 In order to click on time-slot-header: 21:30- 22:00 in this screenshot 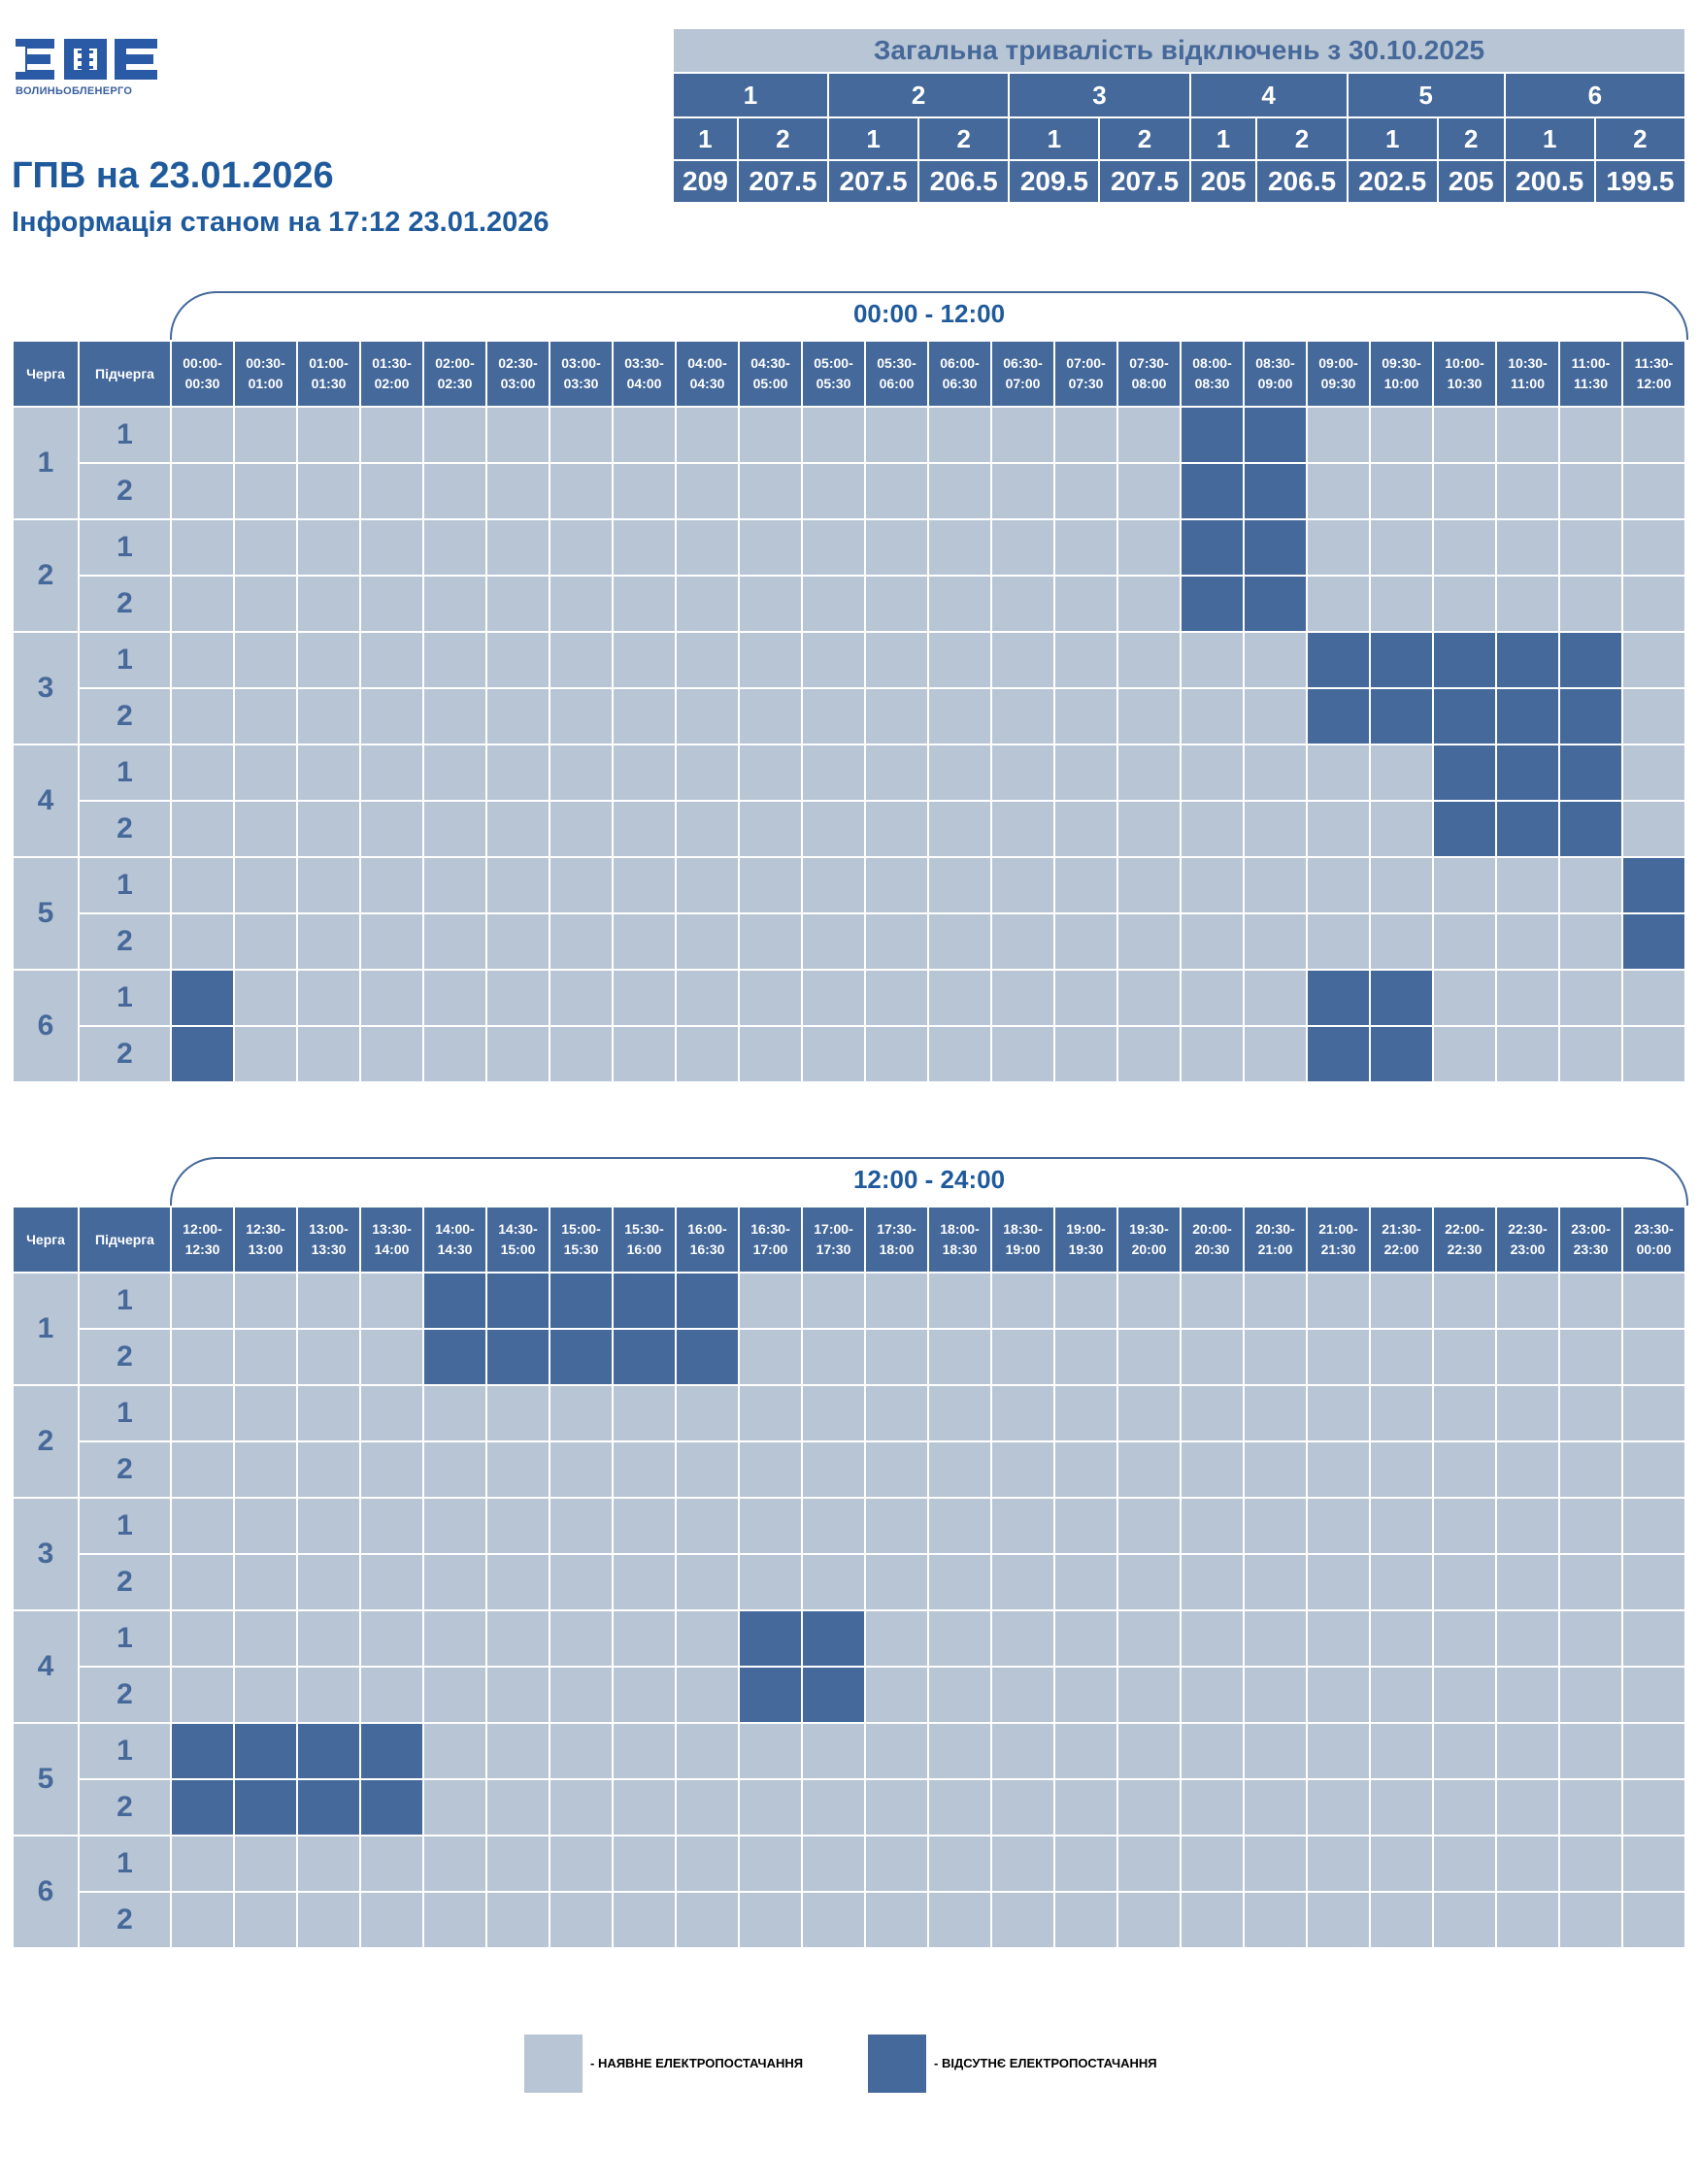, I will do `click(1401, 1240)`.